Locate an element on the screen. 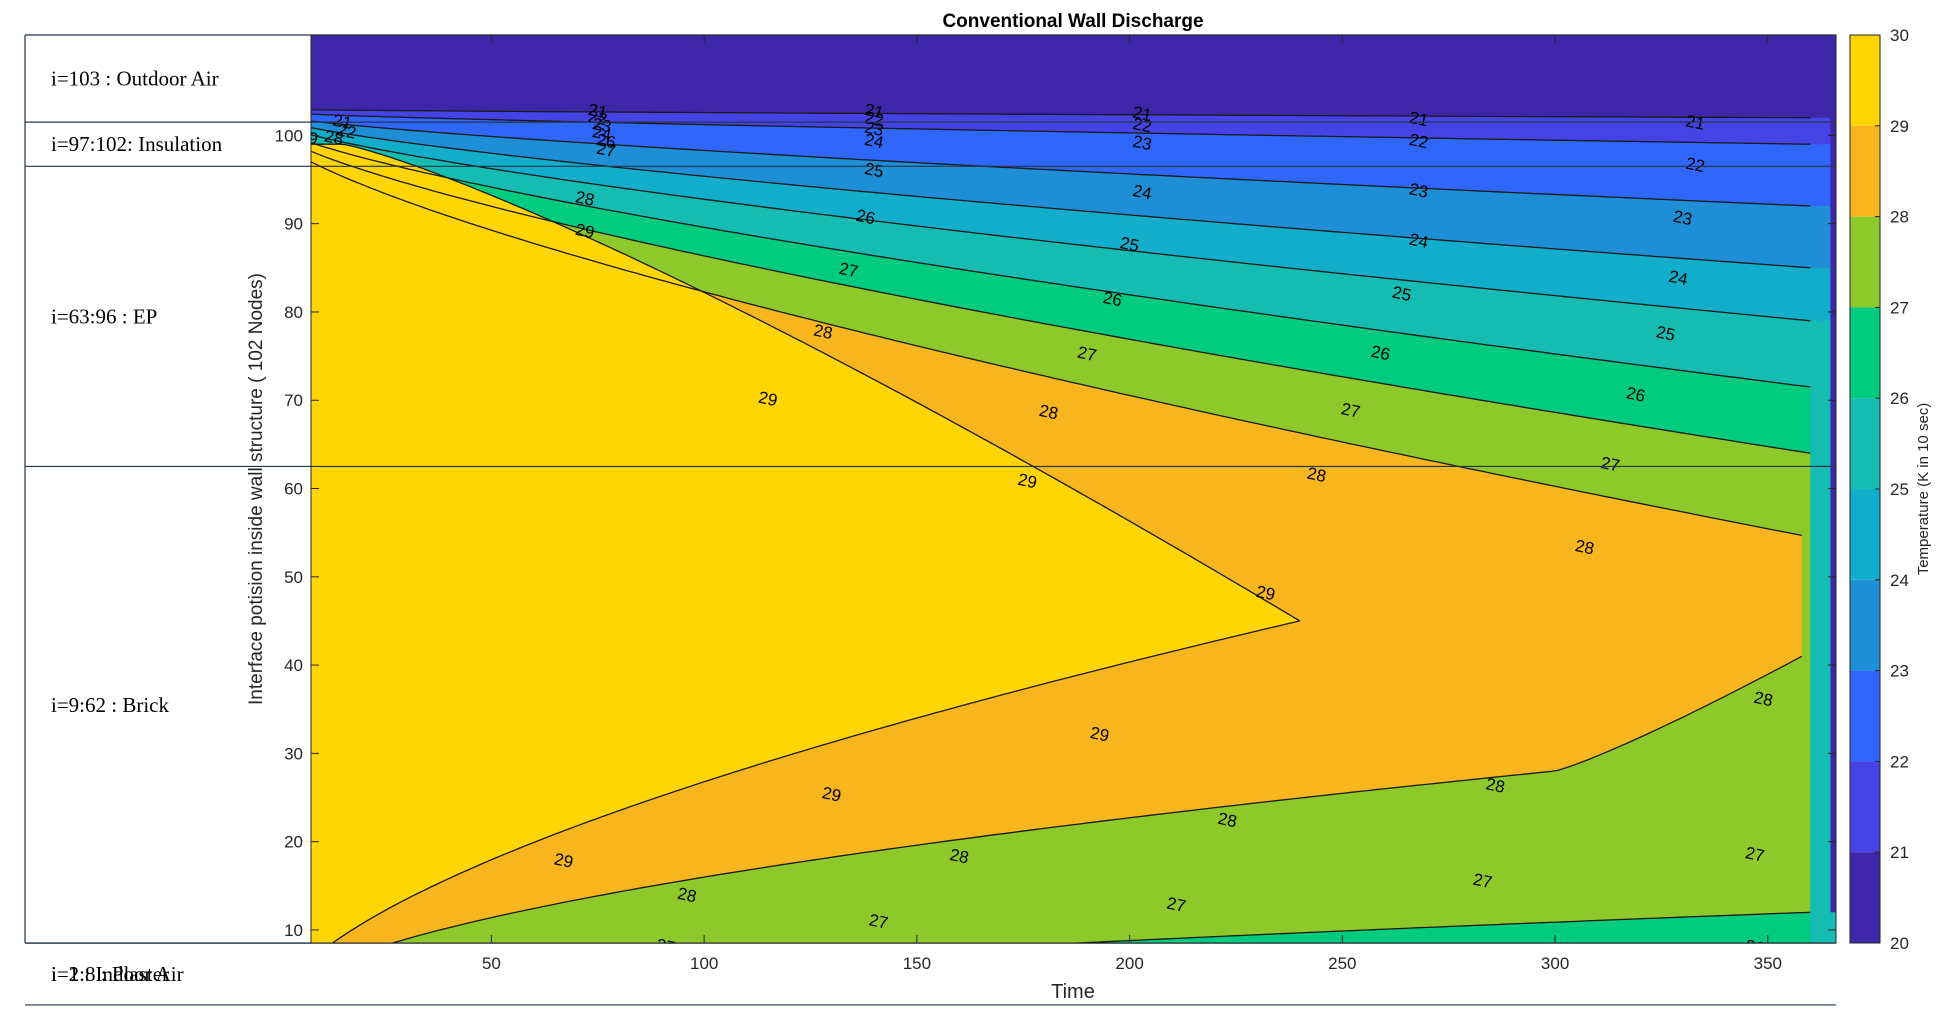 The height and width of the screenshot is (1012, 1945). contour-label-30: 30 is located at coordinates (283, 957).